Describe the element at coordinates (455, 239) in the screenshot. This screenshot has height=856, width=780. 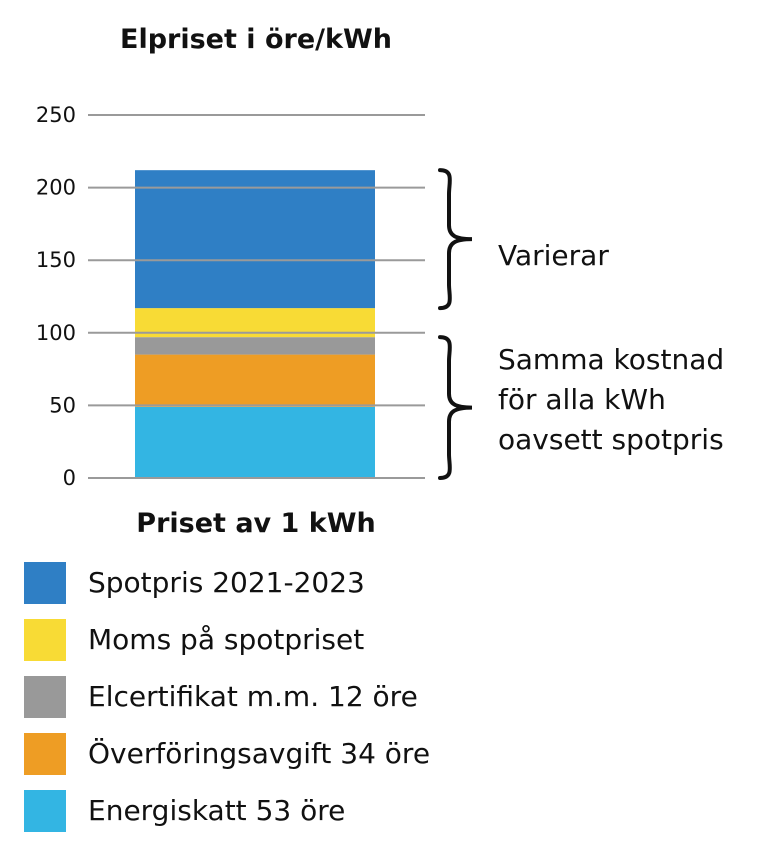
I see `brace-varierar` at that location.